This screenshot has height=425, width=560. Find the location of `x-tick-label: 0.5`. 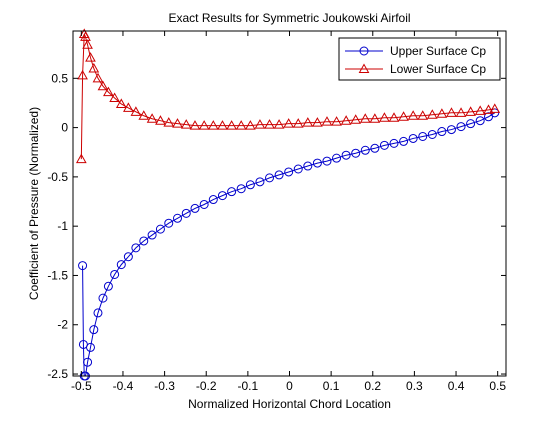

x-tick-label: 0.5 is located at coordinates (497, 386).